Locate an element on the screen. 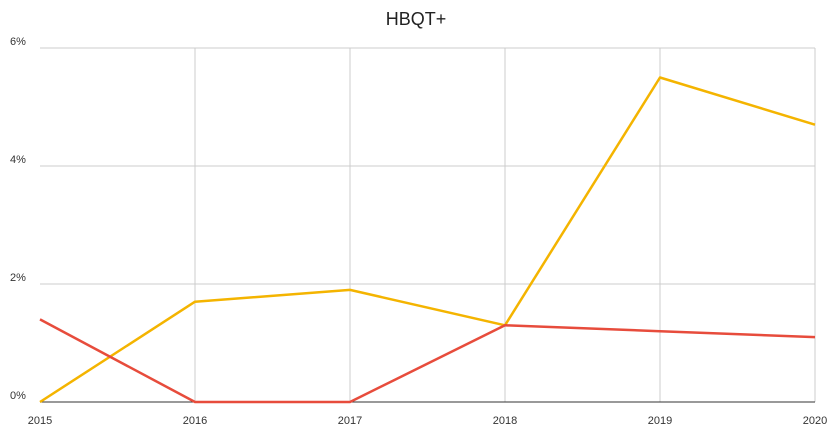  x-tick-label: 2015 is located at coordinates (40, 421).